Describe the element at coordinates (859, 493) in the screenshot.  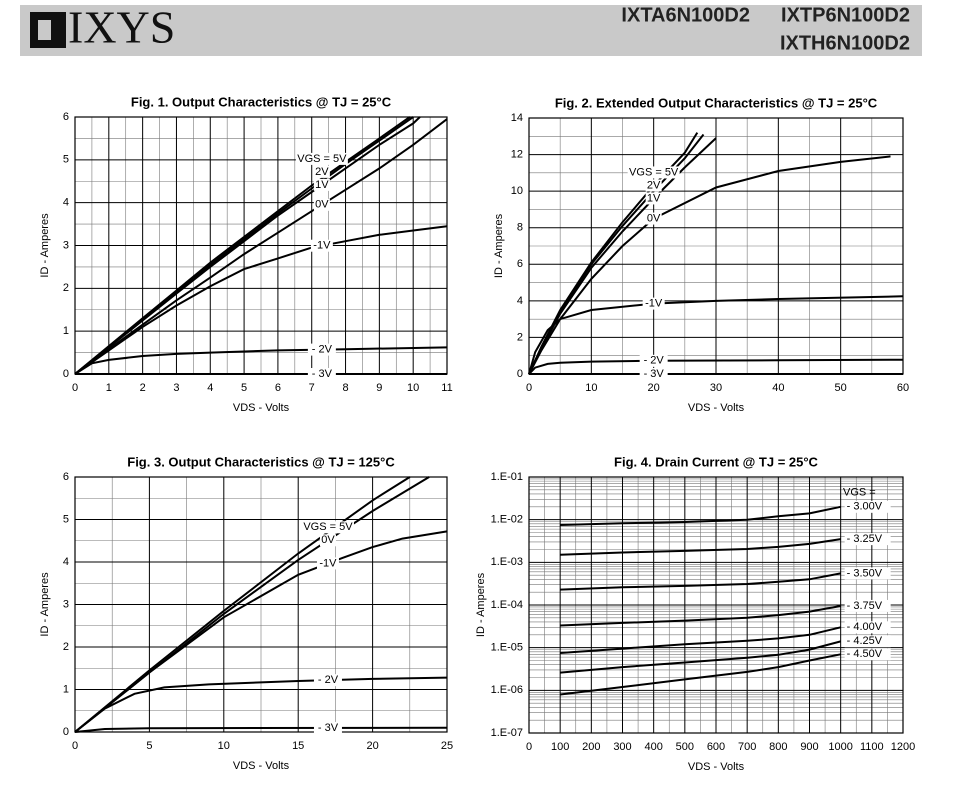
I see `legend-title: VGS =` at that location.